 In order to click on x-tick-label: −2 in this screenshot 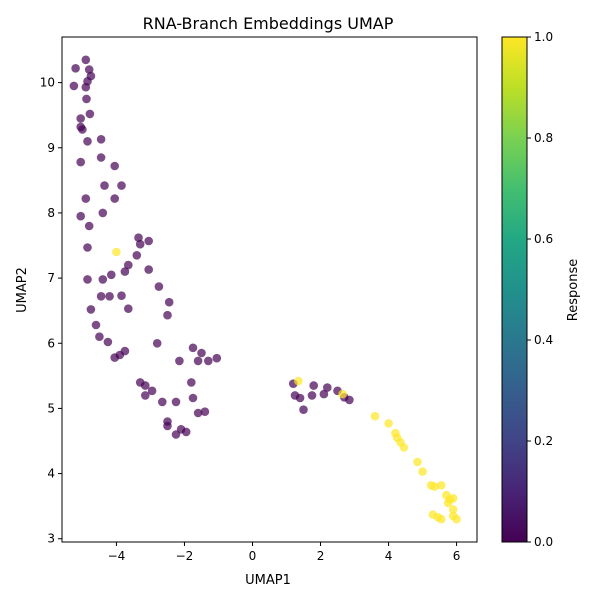, I will do `click(185, 556)`.